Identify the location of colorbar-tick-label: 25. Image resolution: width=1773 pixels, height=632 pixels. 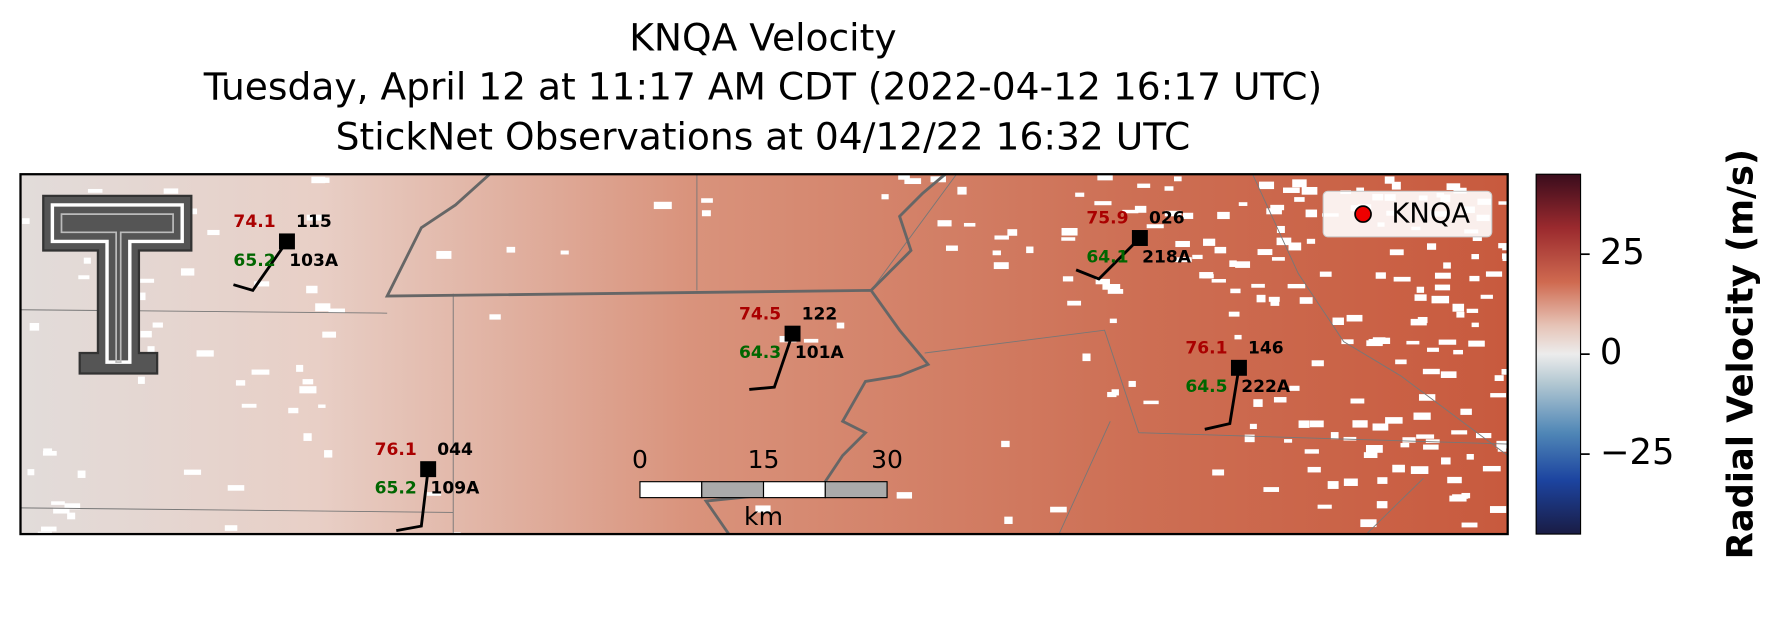
(1622, 252).